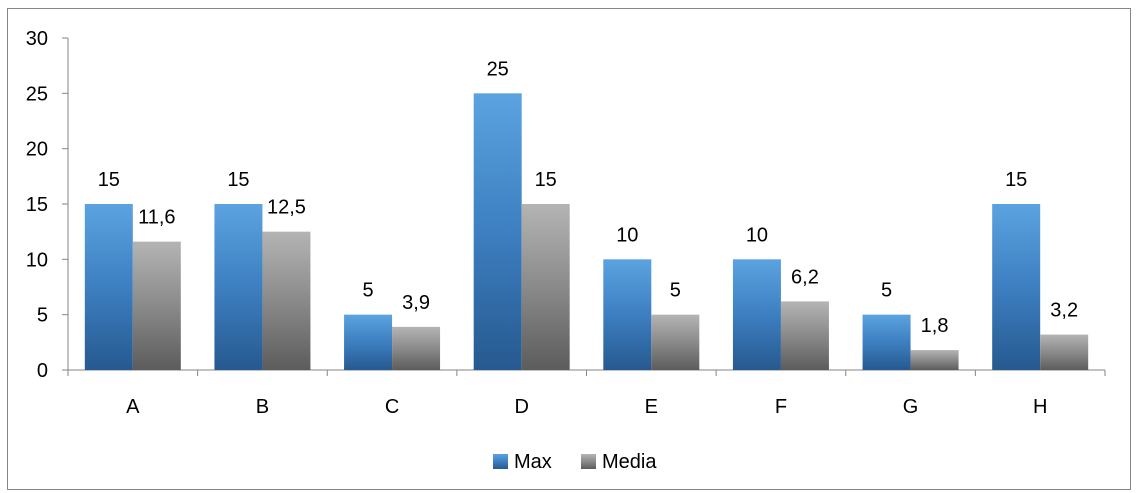  Describe the element at coordinates (238, 180) in the screenshot. I see `data-label-max-b: 15` at that location.